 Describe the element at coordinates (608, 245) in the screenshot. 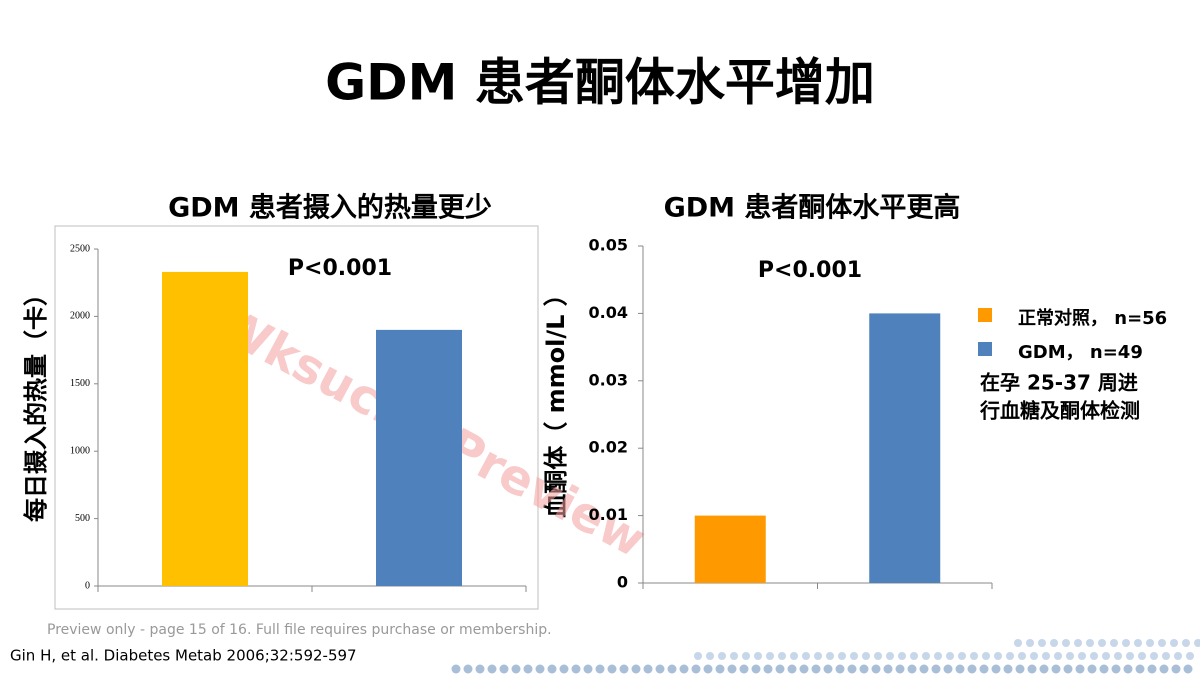

I see `y-tick-label: 0.05` at that location.